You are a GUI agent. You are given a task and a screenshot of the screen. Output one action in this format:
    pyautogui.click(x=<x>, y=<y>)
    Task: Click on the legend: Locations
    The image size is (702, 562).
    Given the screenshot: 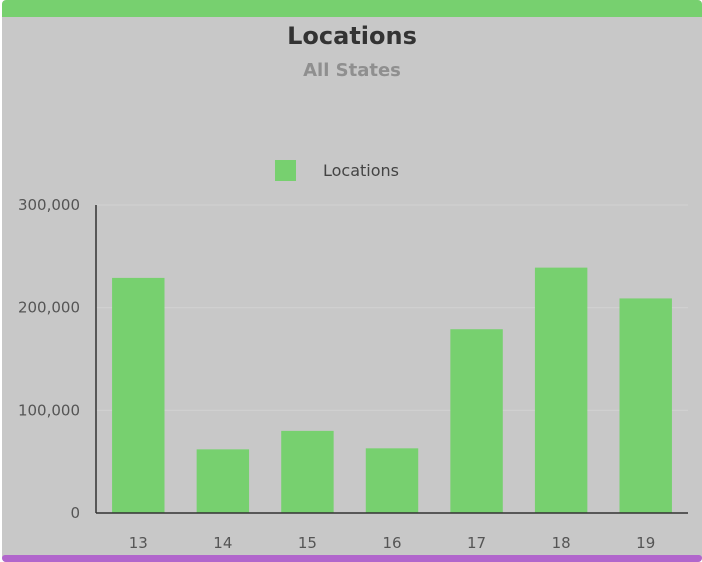 What is the action you would take?
    pyautogui.click(x=337, y=170)
    